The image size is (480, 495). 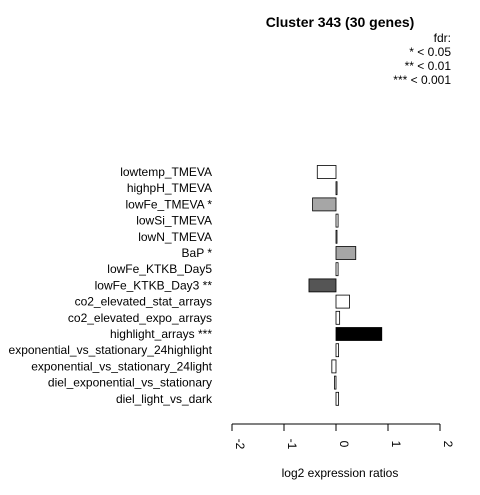 I want to click on x-axis-label: log2 expression ratios, so click(x=340, y=473).